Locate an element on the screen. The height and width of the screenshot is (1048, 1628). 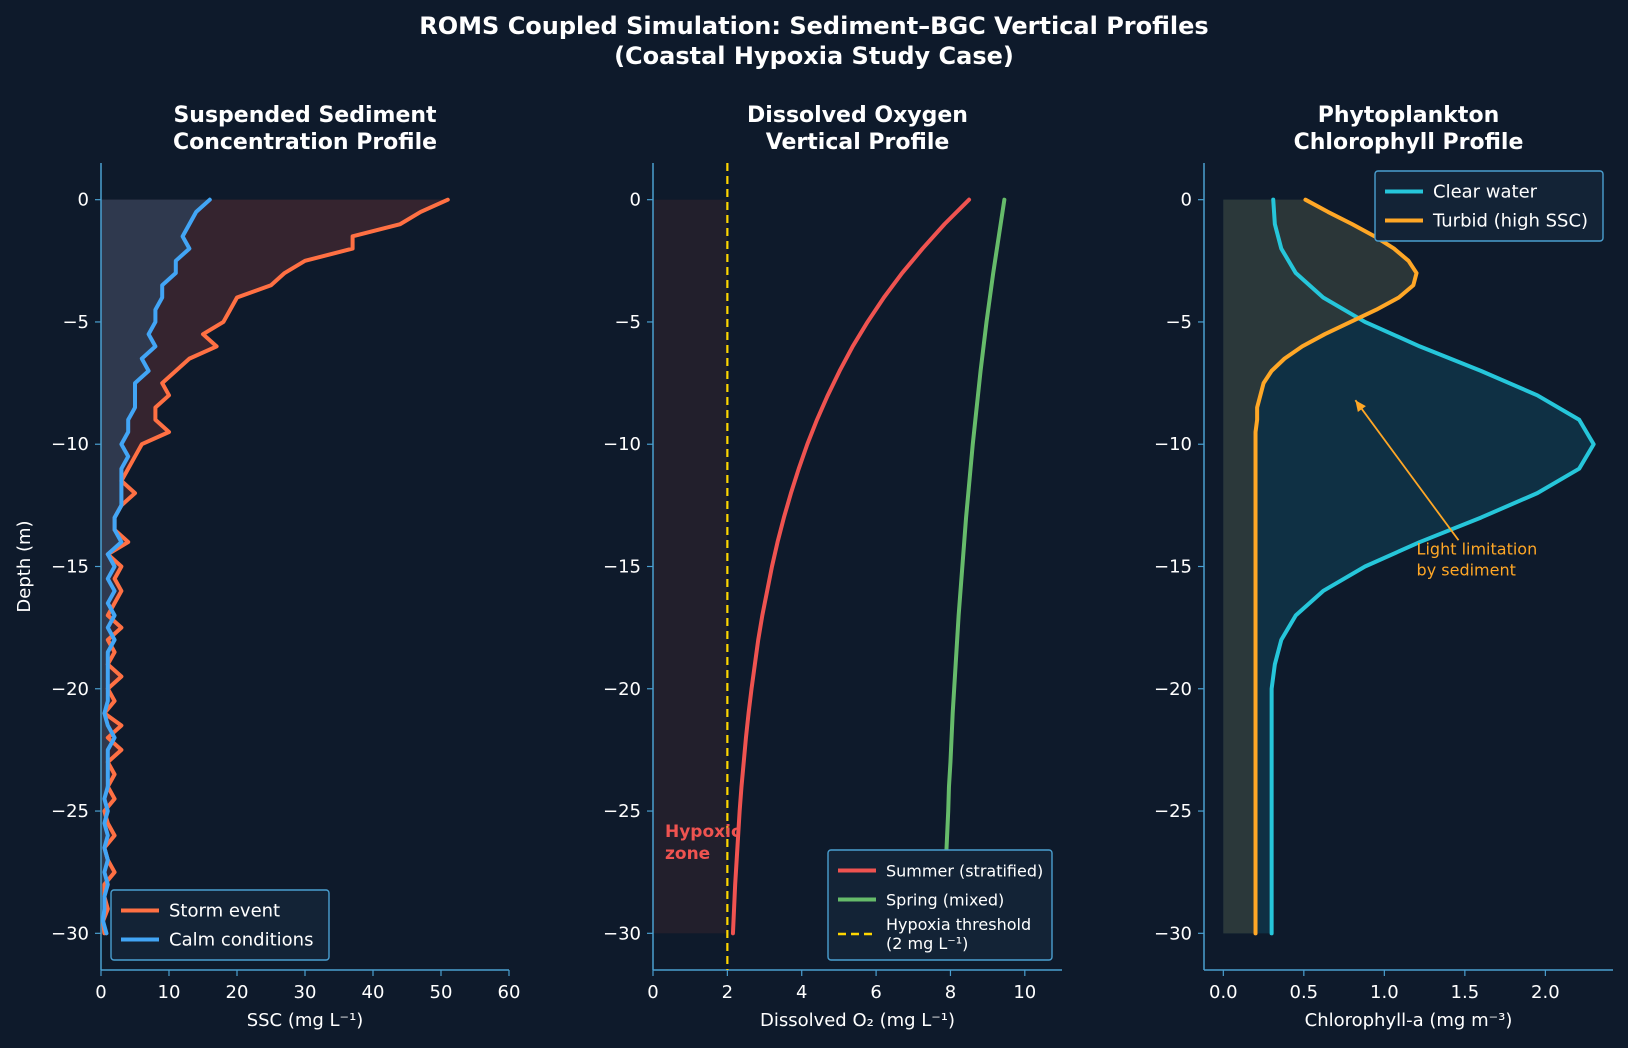
legend-label-3-line-2: (2 mg L⁻¹) is located at coordinates (927, 943).